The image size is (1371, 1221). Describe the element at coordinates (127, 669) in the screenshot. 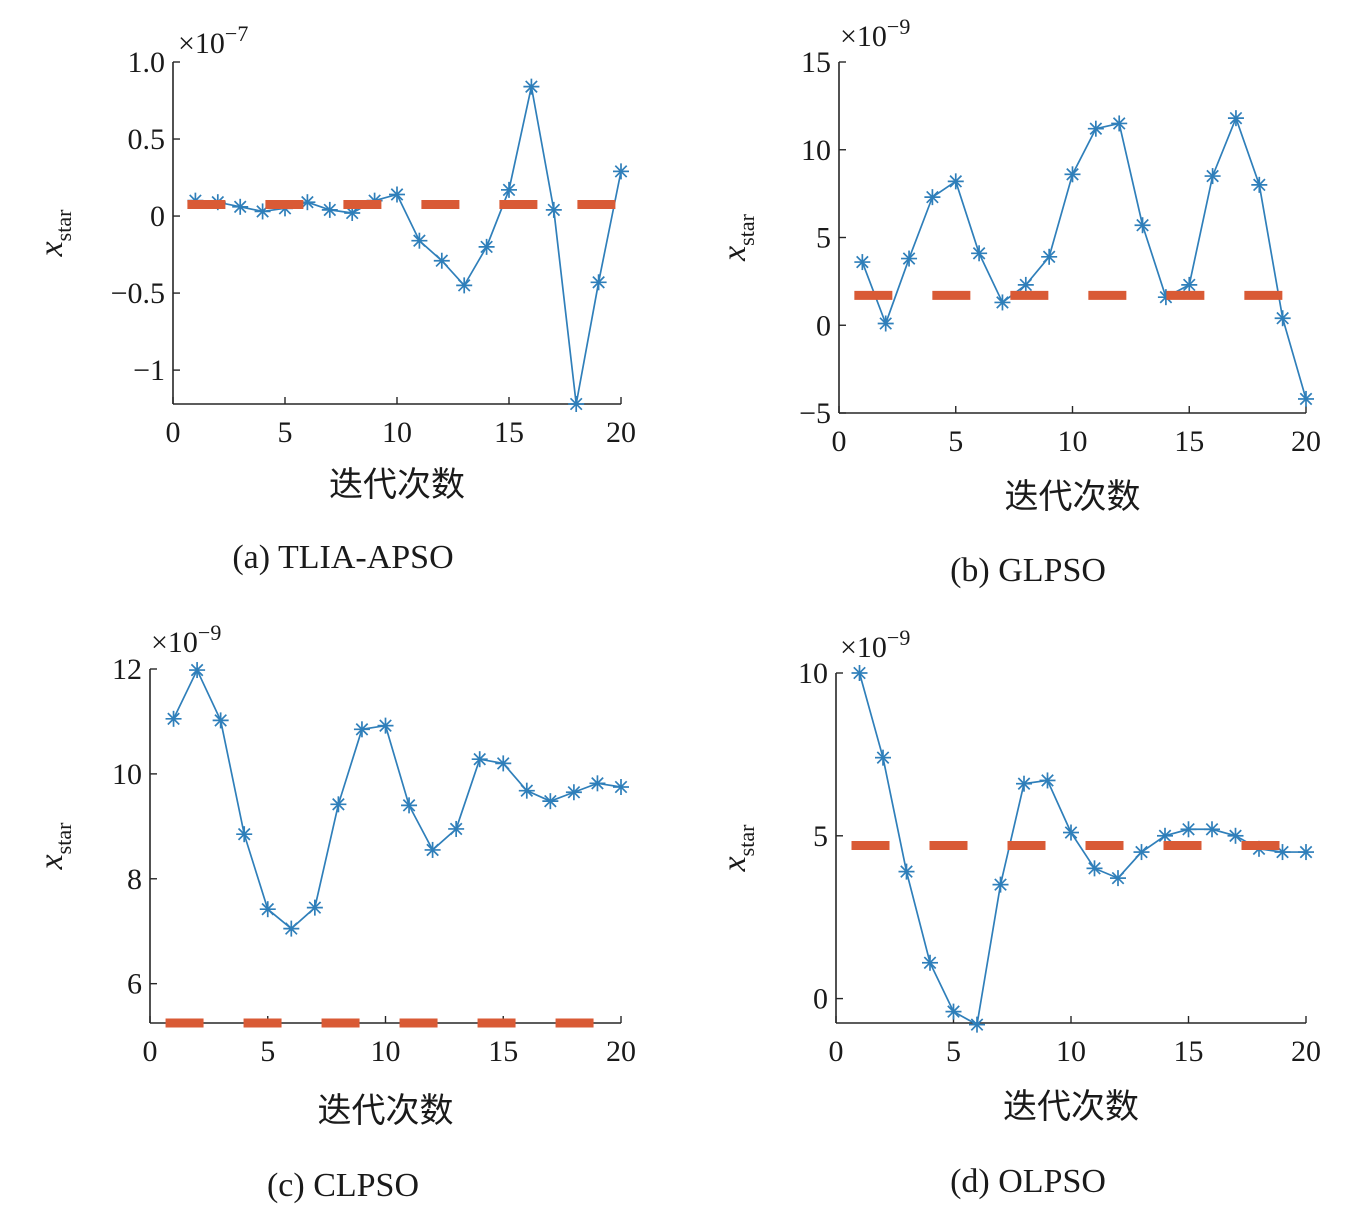

I see `y-tick-label: 12` at that location.